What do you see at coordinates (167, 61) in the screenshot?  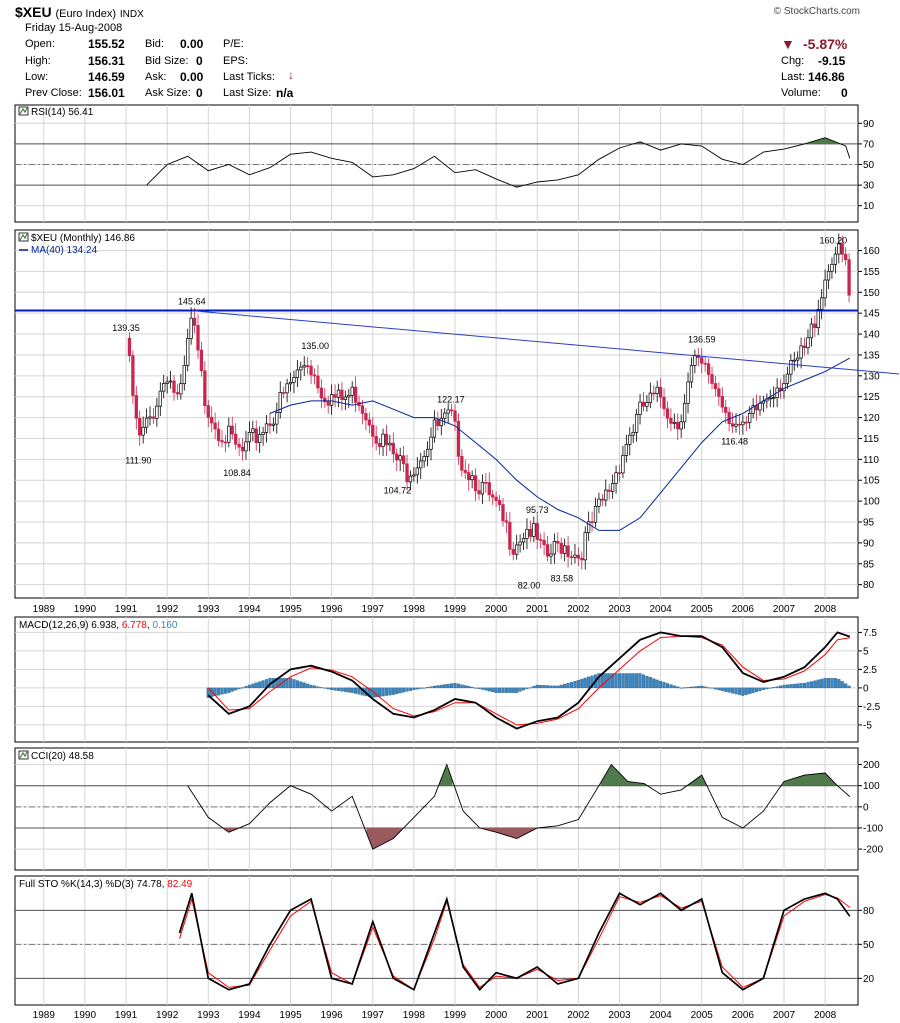 I see `bidsize-label: Bid Size:` at bounding box center [167, 61].